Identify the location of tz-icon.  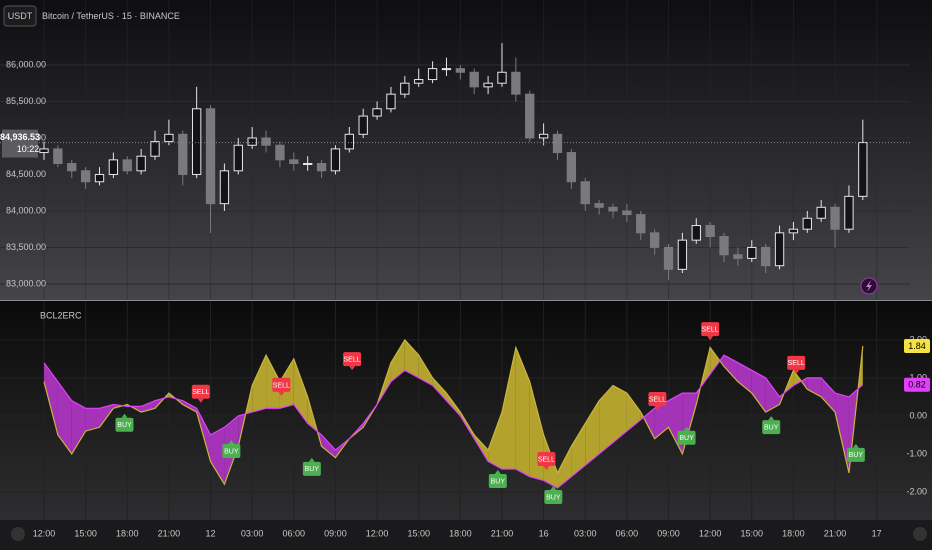
(18, 534).